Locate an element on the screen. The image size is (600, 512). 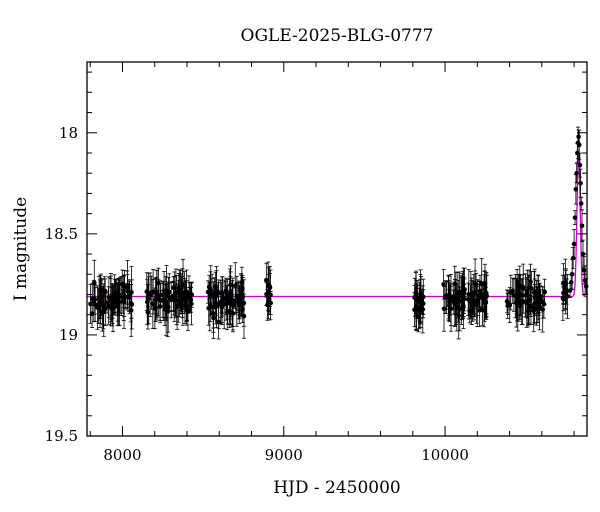
y-tick-label: 18.5 is located at coordinates (61, 234).